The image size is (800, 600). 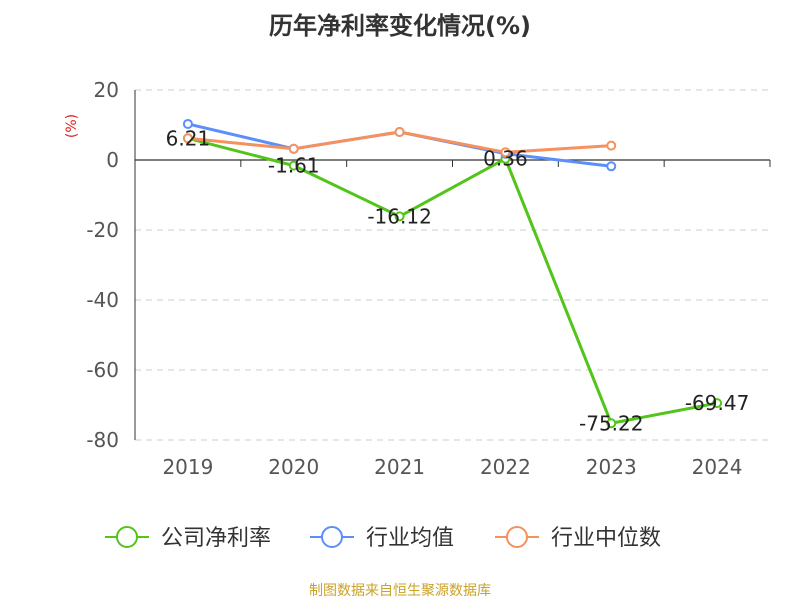 What do you see at coordinates (717, 467) in the screenshot?
I see `x-tick-label: 2024` at bounding box center [717, 467].